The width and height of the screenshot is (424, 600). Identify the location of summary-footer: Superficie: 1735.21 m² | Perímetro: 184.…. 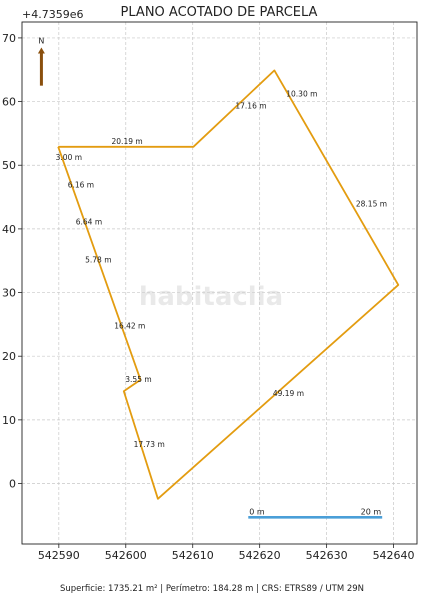
(212, 589).